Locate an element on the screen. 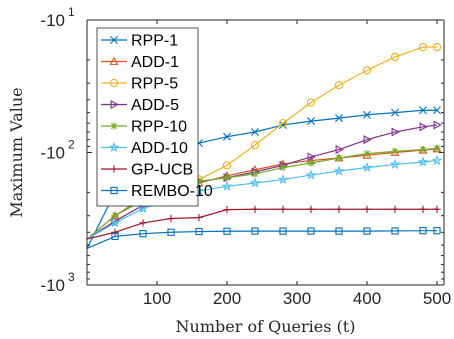  legend-item-rembo-10: REMBO-10 is located at coordinates (157, 191).